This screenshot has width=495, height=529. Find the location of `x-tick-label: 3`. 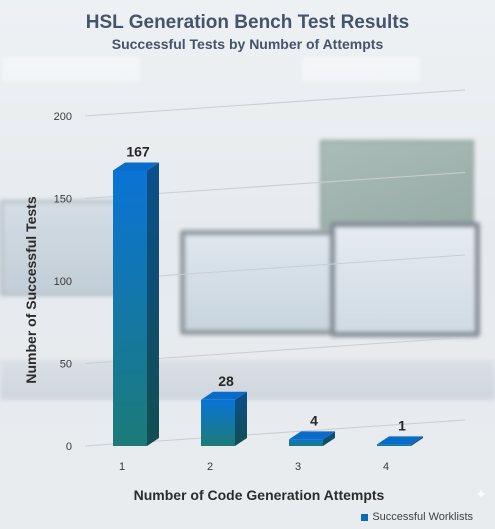

x-tick-label: 3 is located at coordinates (298, 467).